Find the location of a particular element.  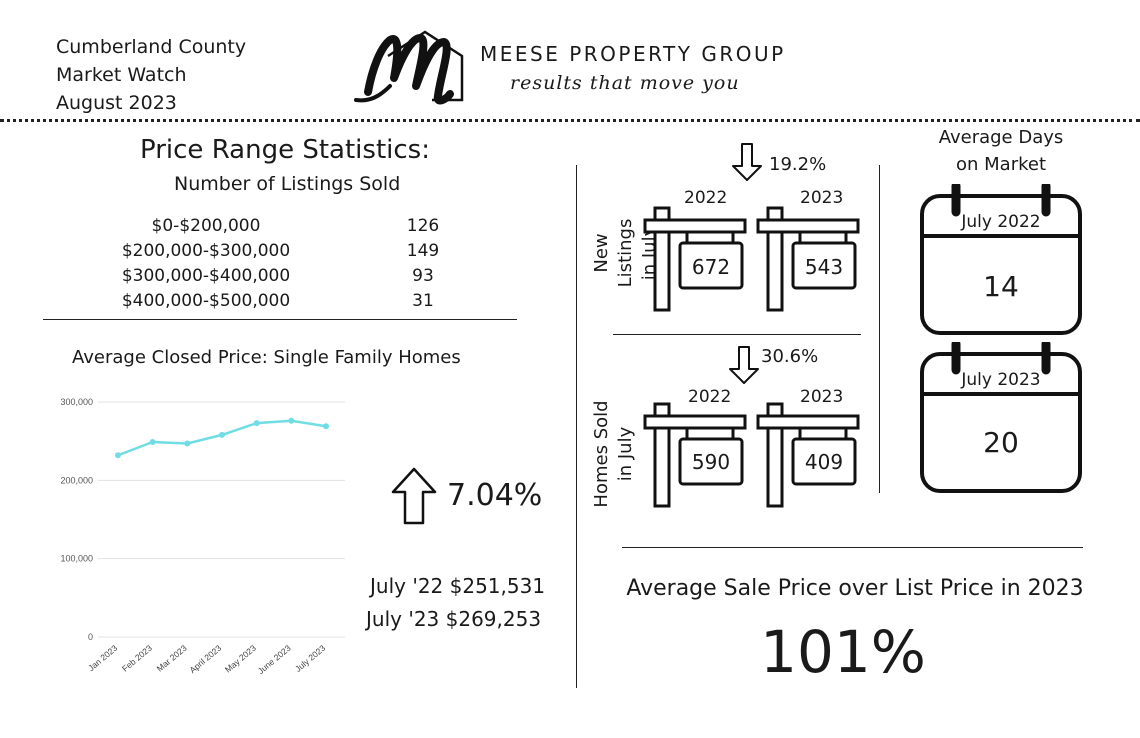

price-range-label: $400,000-$500,000 is located at coordinates (206, 301).